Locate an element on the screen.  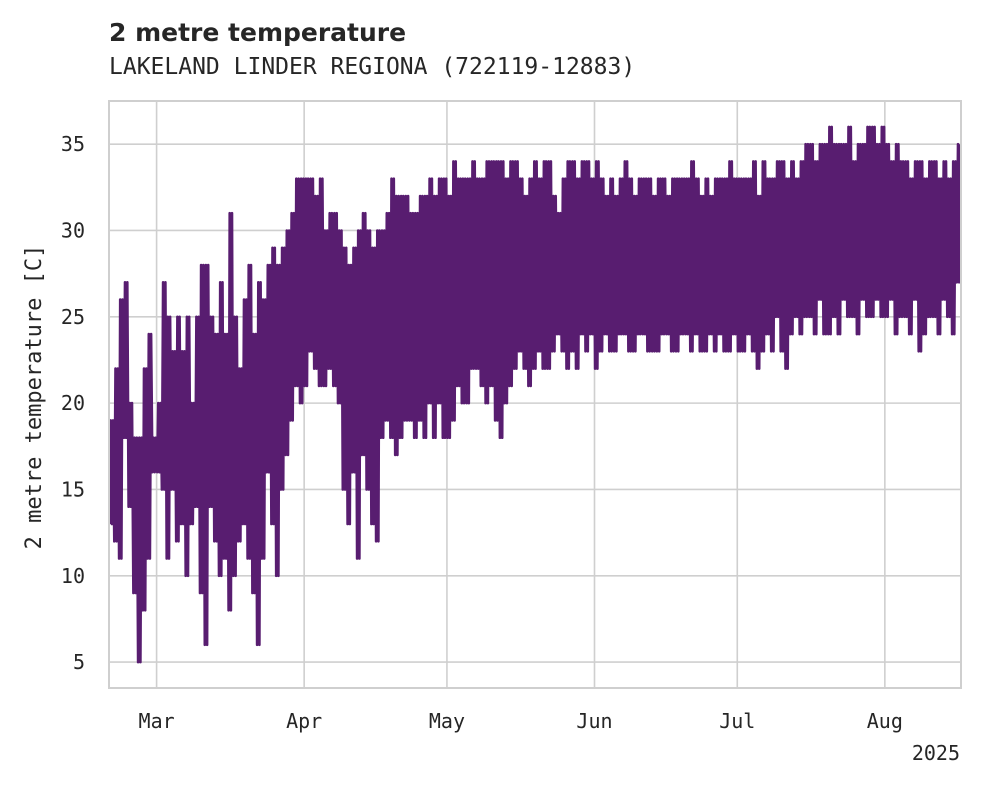
y-tick-label: 5 is located at coordinates (79, 662).